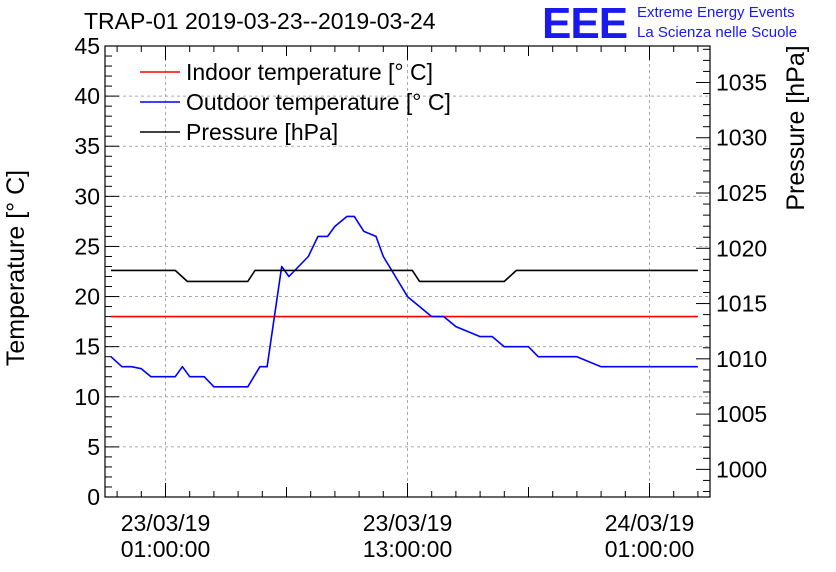 The image size is (836, 572). I want to click on right-tick-label: 1020, so click(741, 248).